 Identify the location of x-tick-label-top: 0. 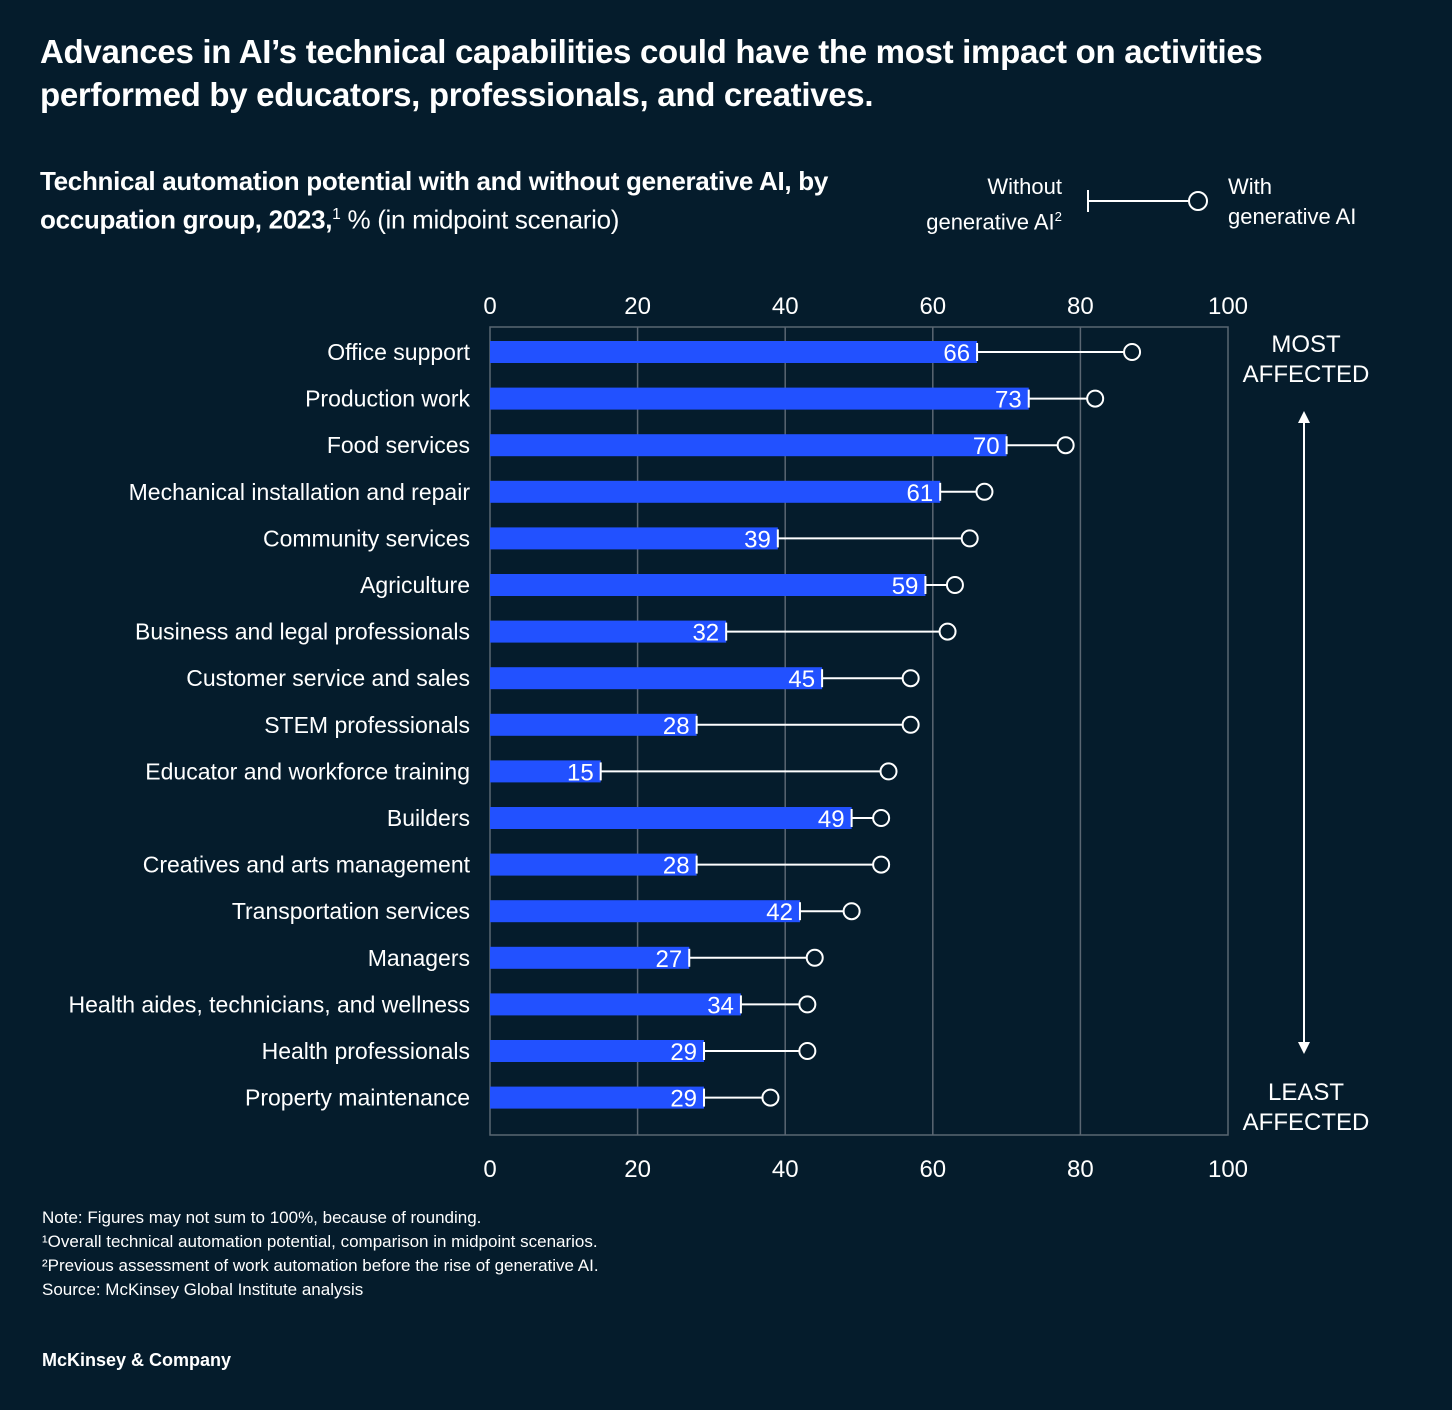
(489, 306).